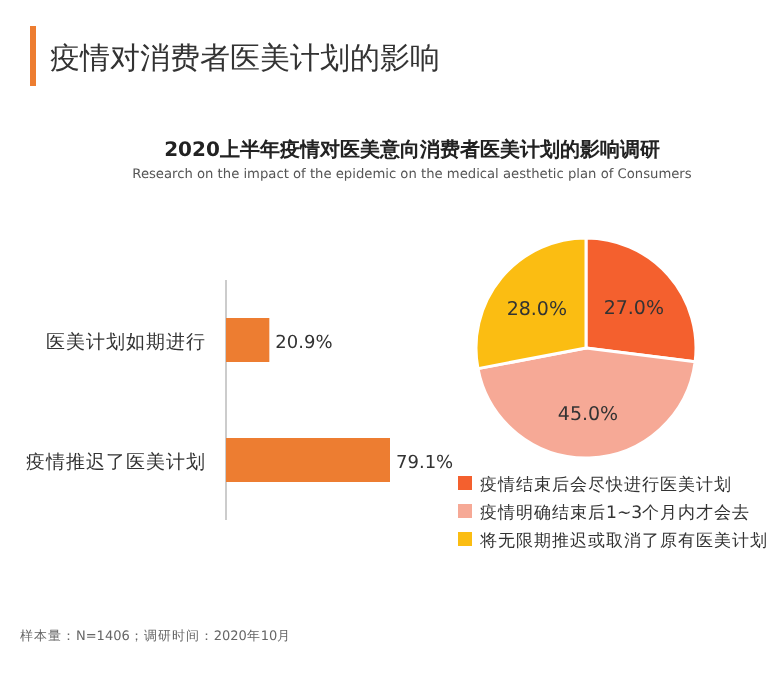 The width and height of the screenshot is (782, 684). What do you see at coordinates (615, 513) in the screenshot?
I see `legend-label: 疫情明确结束后1~3个月内才会去` at bounding box center [615, 513].